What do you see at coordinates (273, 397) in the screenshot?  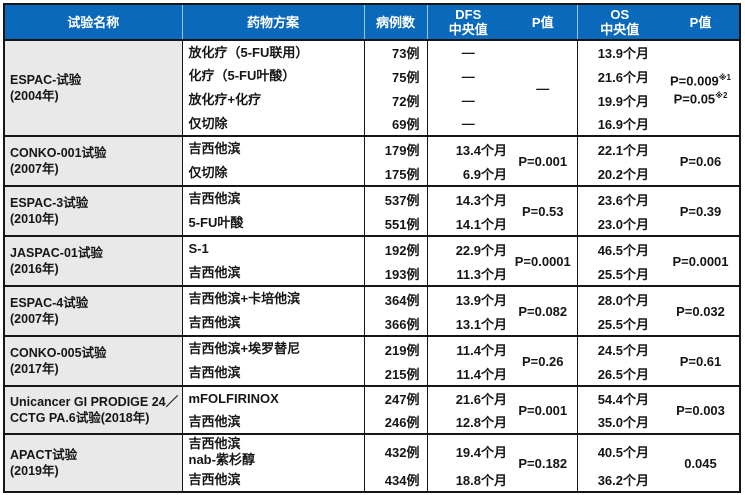 I see `regimen-cell: mFOLFIRINOX` at bounding box center [273, 397].